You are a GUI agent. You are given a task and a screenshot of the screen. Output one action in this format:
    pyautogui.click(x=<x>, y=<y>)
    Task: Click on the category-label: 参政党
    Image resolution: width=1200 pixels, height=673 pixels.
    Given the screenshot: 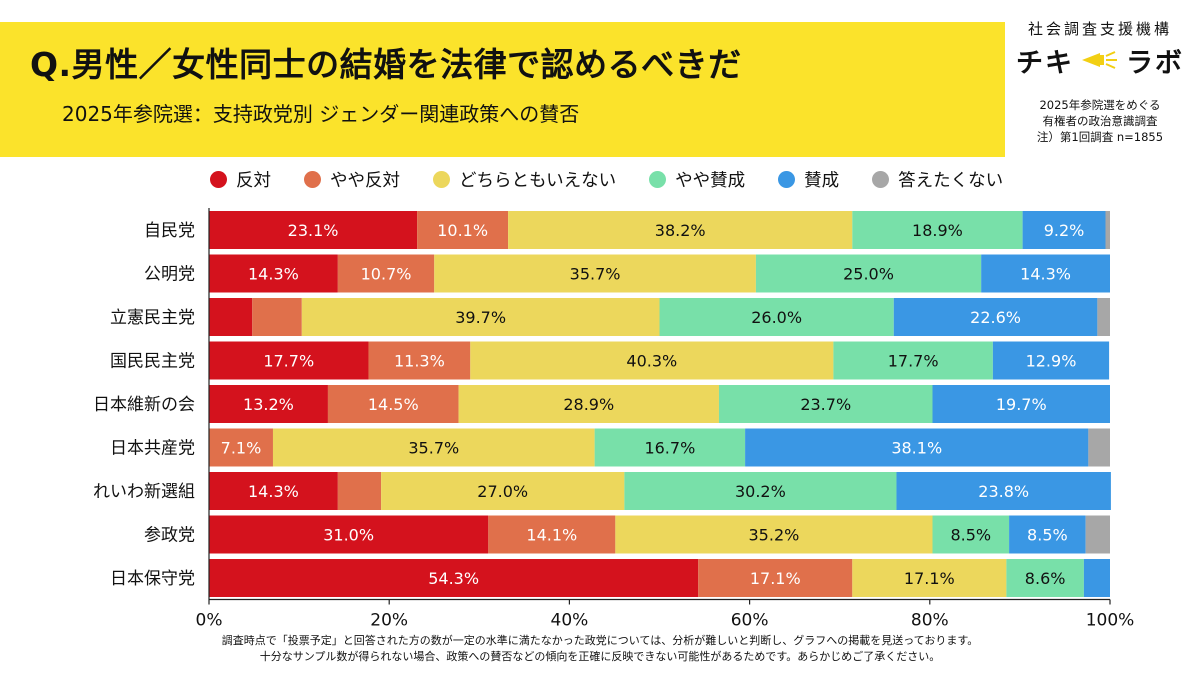 What is the action you would take?
    pyautogui.click(x=169, y=536)
    